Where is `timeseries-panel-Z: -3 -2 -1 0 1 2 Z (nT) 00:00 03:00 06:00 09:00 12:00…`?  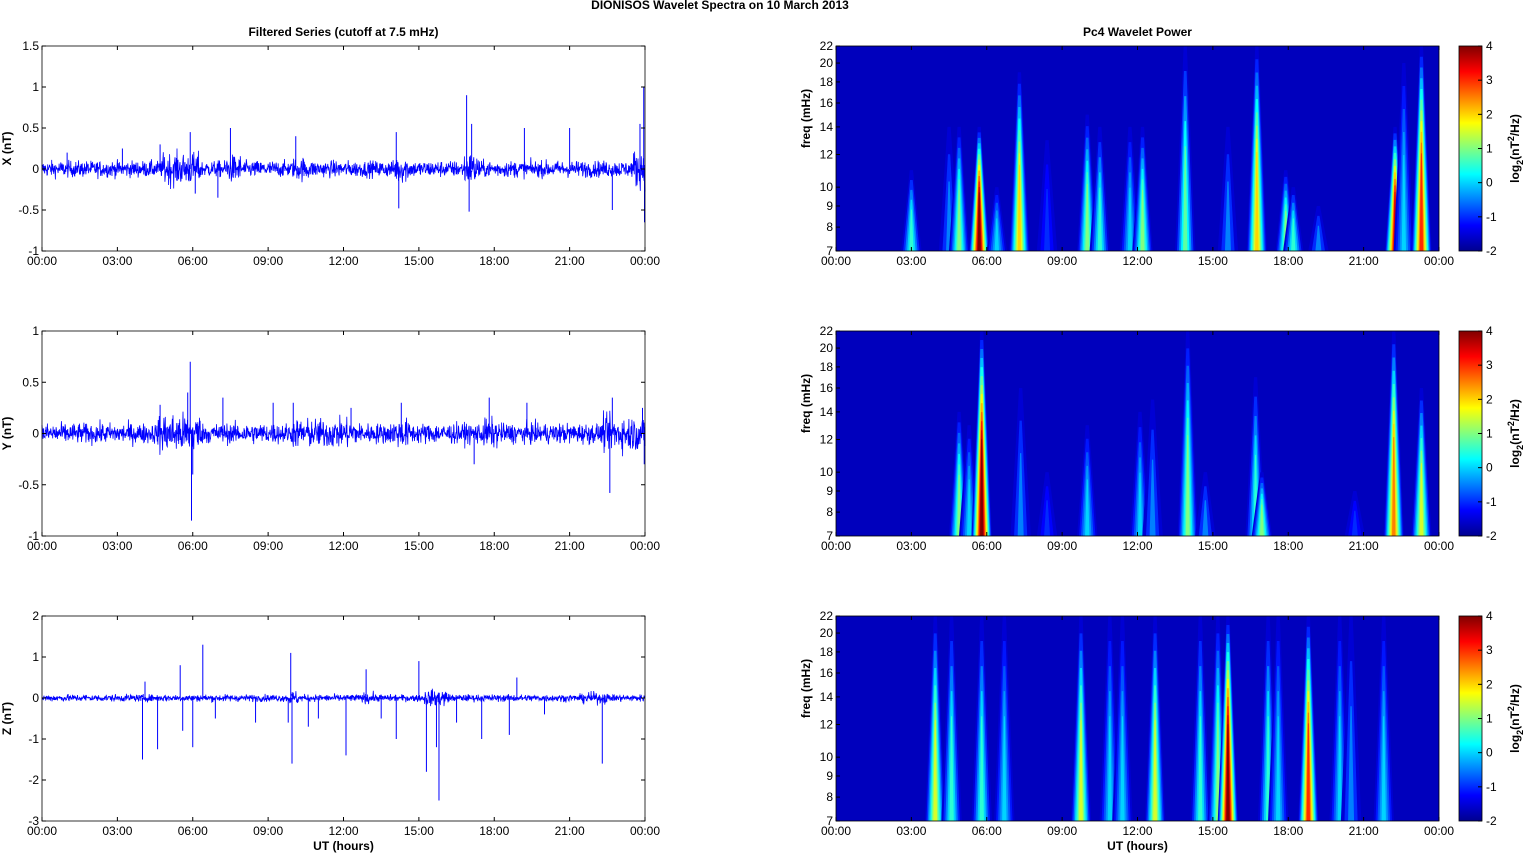 timeseries-panel-Z: -3 -2 -1 0 1 2 Z (nT) 00:00 03:00 06:00 09:00 12:00… is located at coordinates (330, 731).